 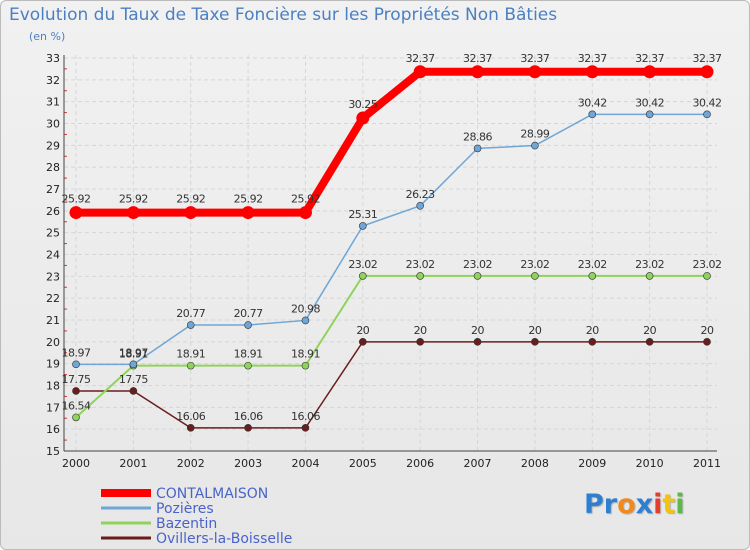 What do you see at coordinates (477, 136) in the screenshot?
I see `data-label-pozi-res: 28.86` at bounding box center [477, 136].